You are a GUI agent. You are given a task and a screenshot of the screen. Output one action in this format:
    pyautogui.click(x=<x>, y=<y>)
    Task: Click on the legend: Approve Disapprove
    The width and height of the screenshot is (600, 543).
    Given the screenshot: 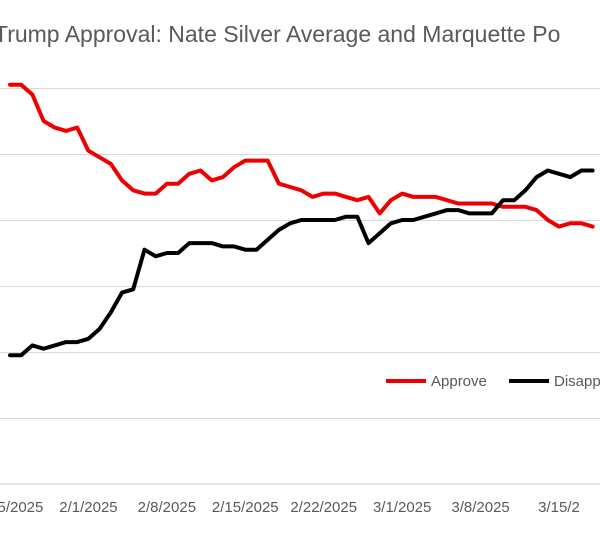 What is the action you would take?
    pyautogui.click(x=493, y=381)
    